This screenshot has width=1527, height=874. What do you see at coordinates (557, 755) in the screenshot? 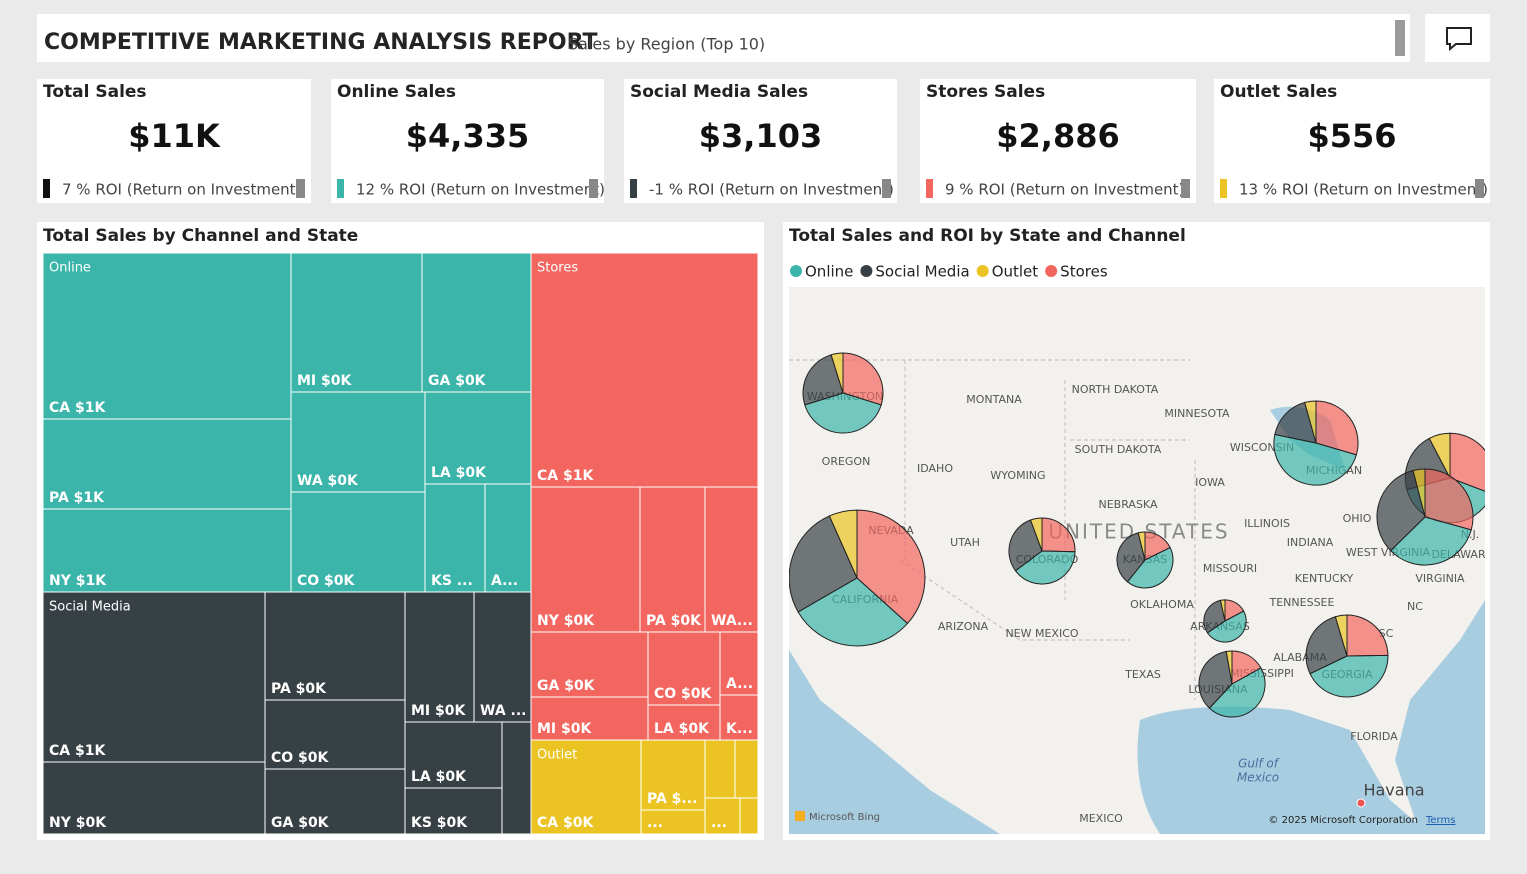
I see `group-label: Outlet` at bounding box center [557, 755].